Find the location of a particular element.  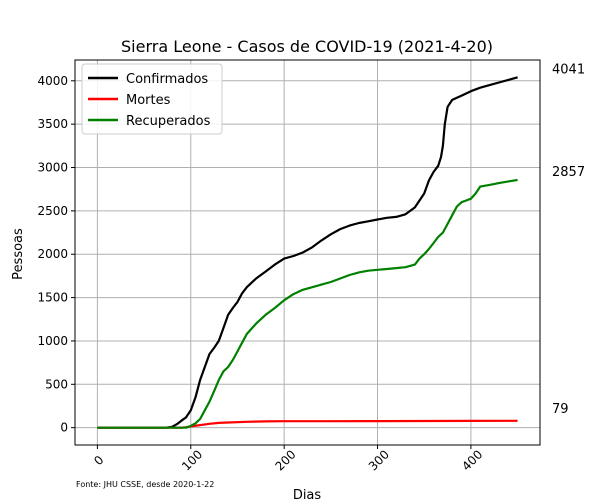

y-tick-label: 3000 is located at coordinates (52, 168).